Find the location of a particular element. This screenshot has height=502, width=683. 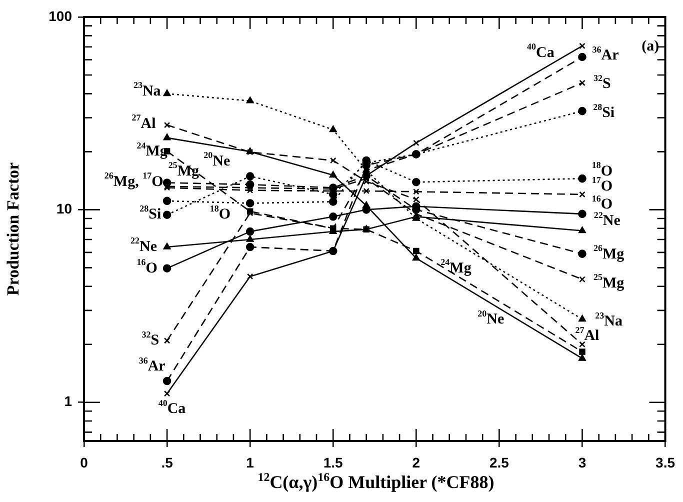

x-tick-label: 2 is located at coordinates (416, 462).